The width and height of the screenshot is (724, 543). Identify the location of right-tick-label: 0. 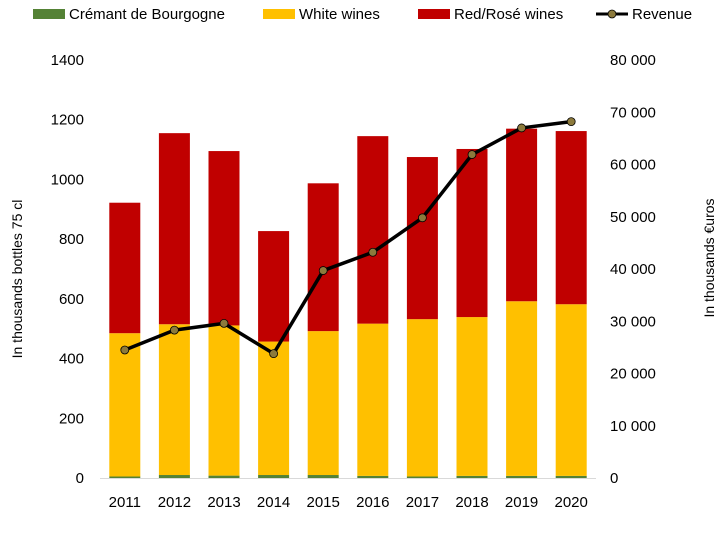
(614, 478).